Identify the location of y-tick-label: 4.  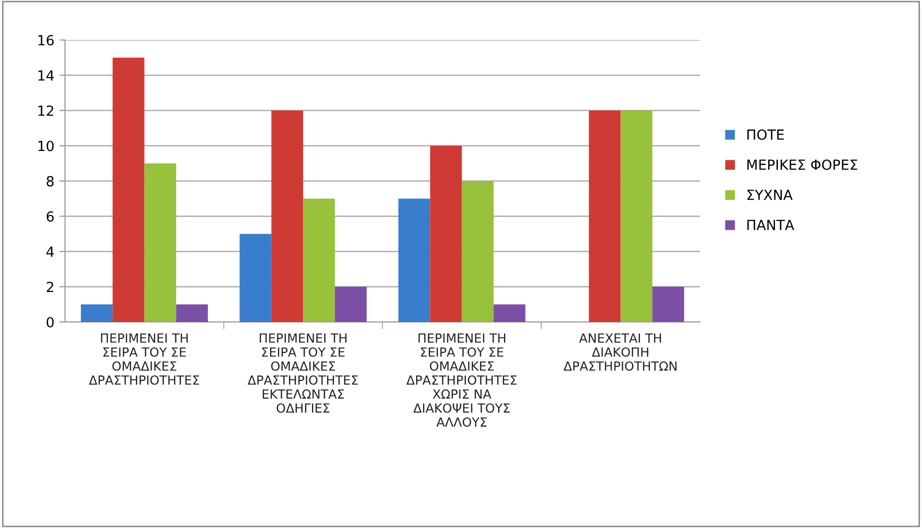
(50, 251).